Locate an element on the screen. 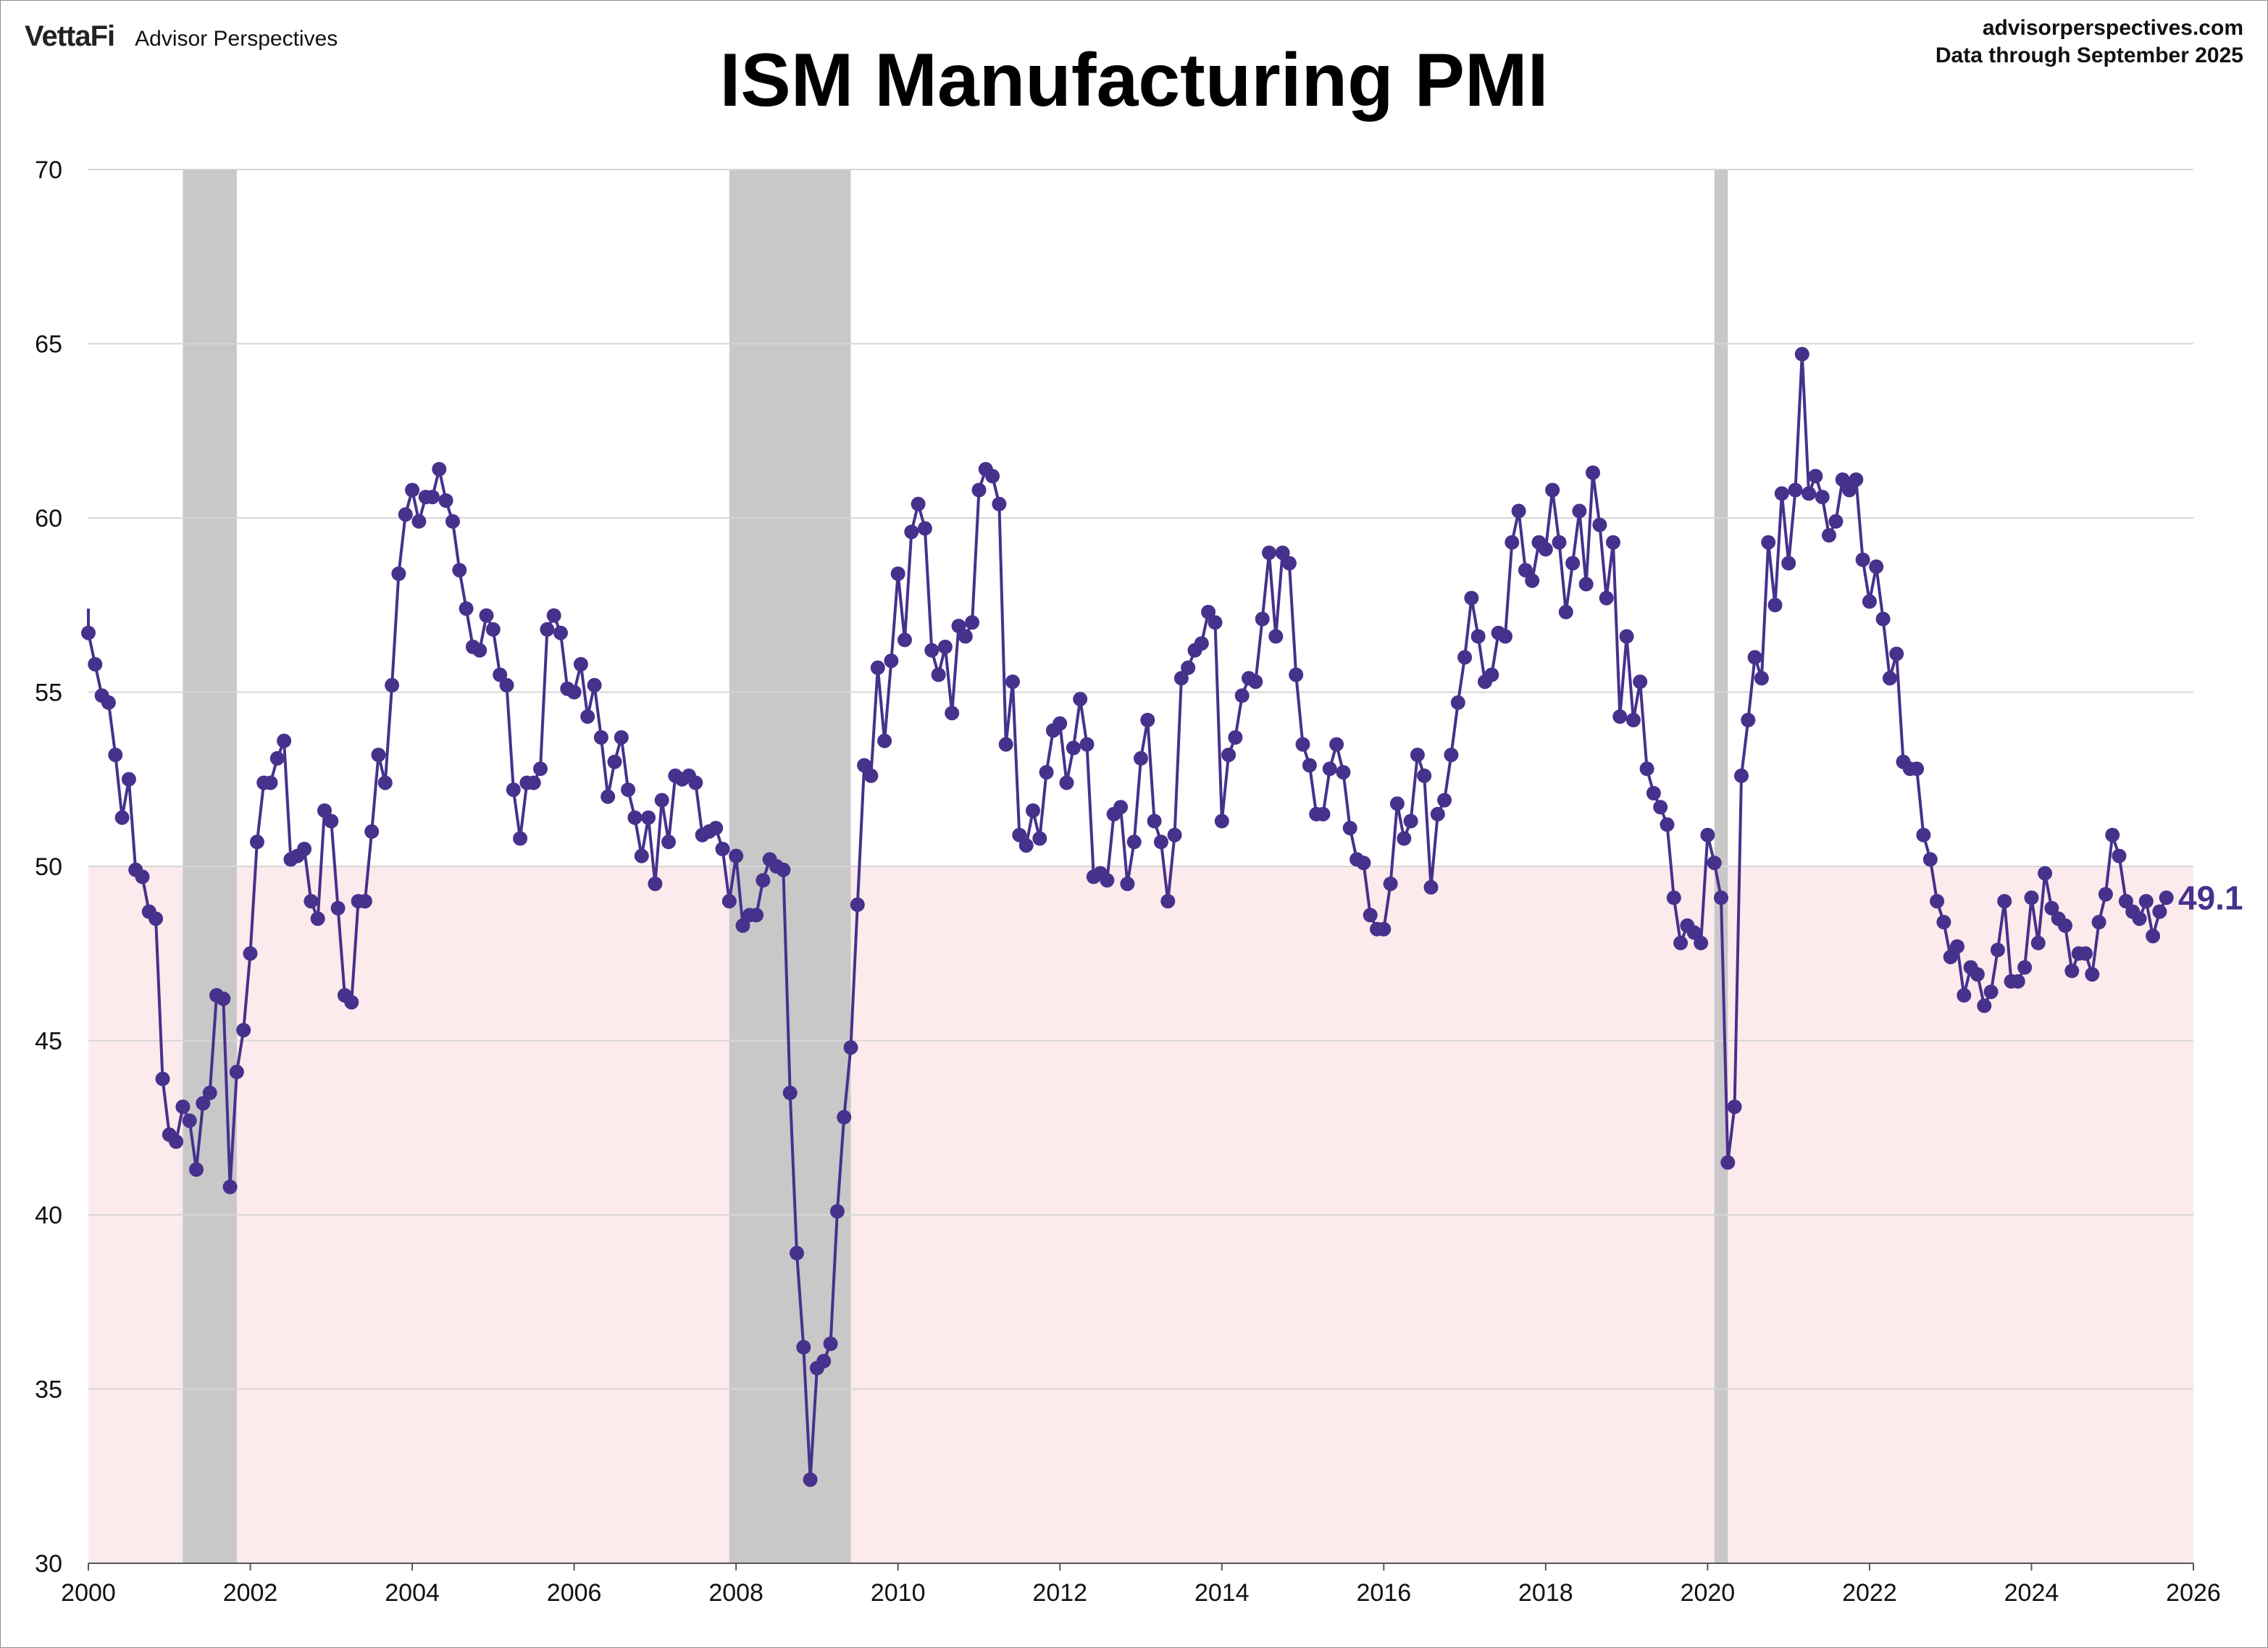 The height and width of the screenshot is (1648, 2268). x-tick-label: 2026 is located at coordinates (2194, 1593).